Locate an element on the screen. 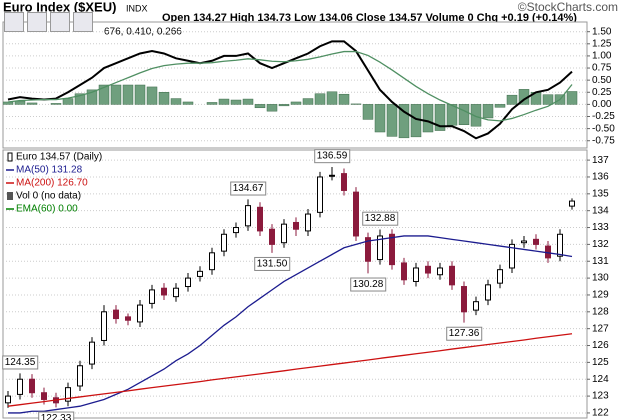 Image resolution: width=622 pixels, height=420 pixels. y-tick-label: 126 is located at coordinates (600, 345).